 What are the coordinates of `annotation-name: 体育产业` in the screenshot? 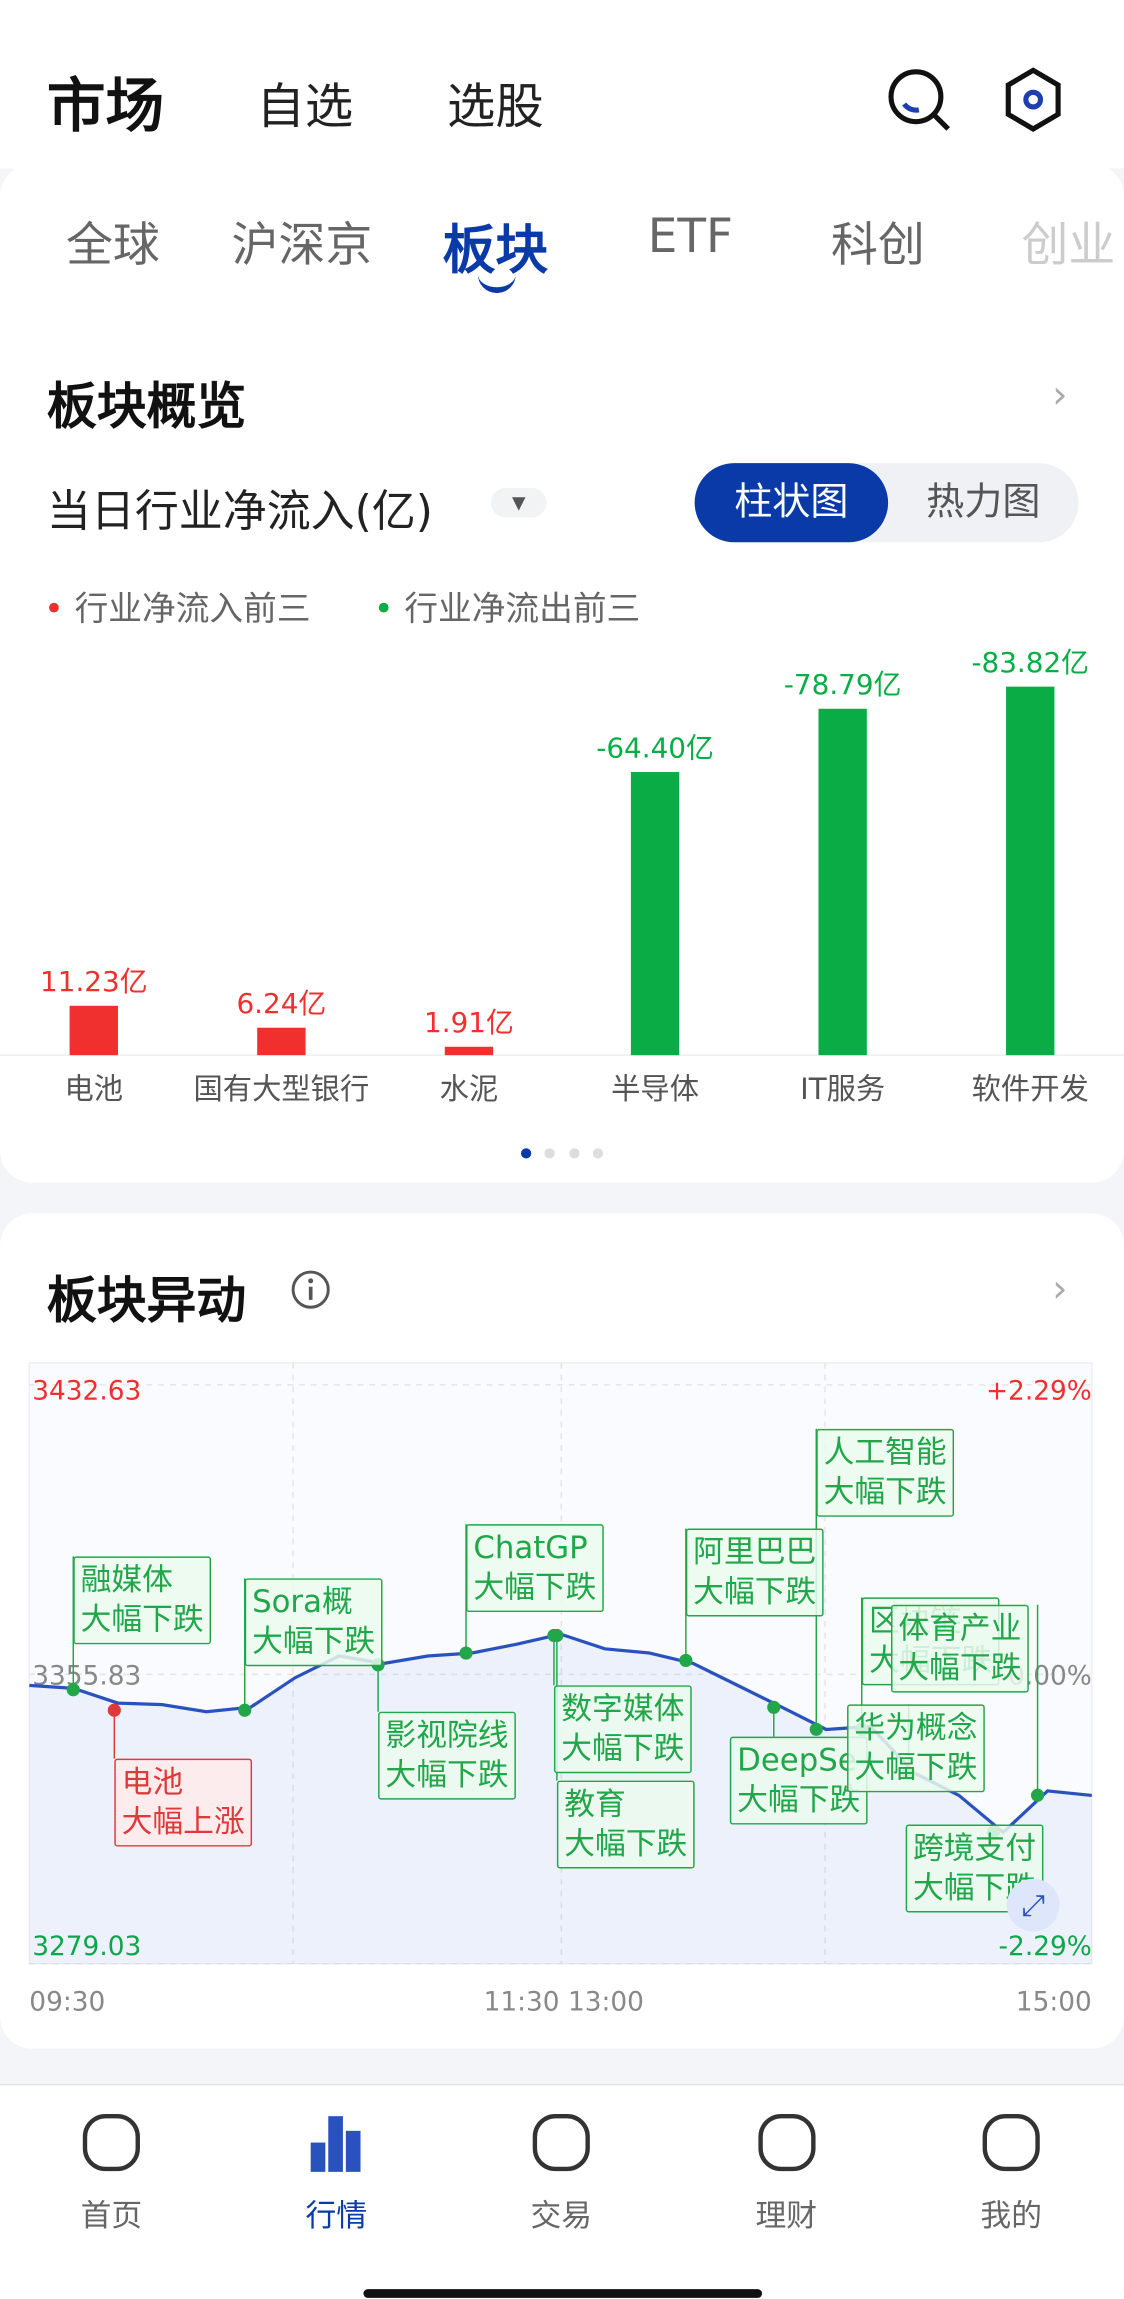 It's located at (960, 1628).